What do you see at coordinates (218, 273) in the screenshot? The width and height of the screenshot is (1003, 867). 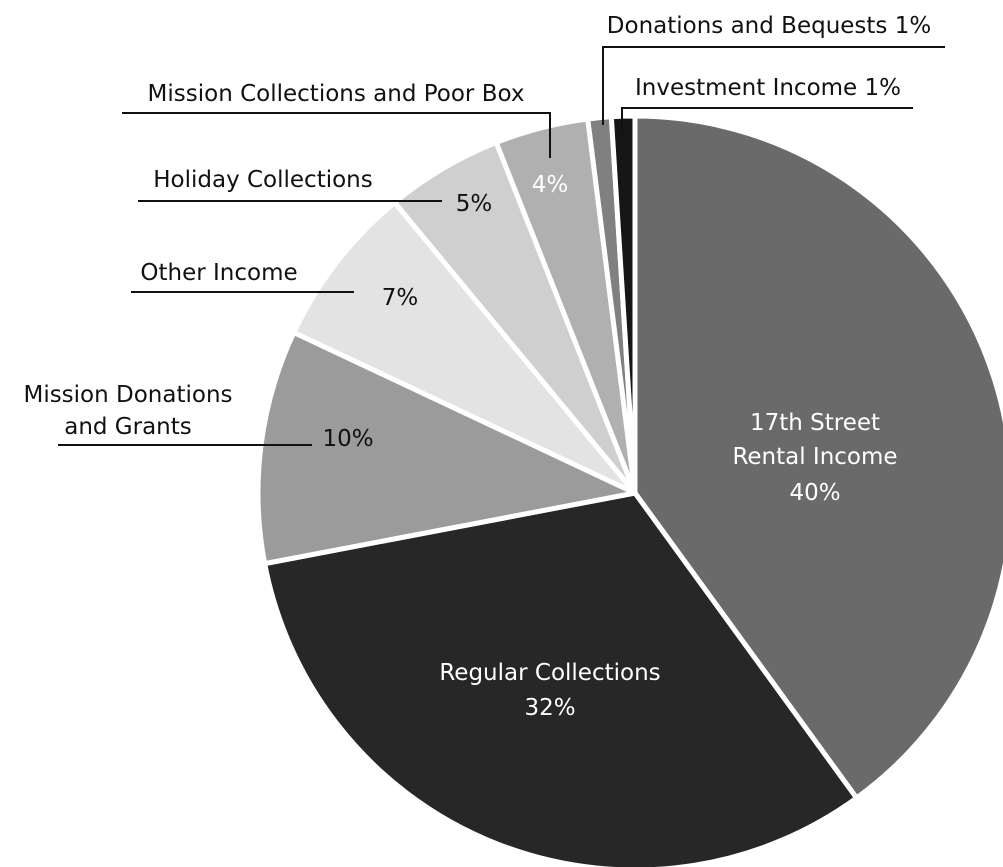 I see `label-other-name: Other Income` at bounding box center [218, 273].